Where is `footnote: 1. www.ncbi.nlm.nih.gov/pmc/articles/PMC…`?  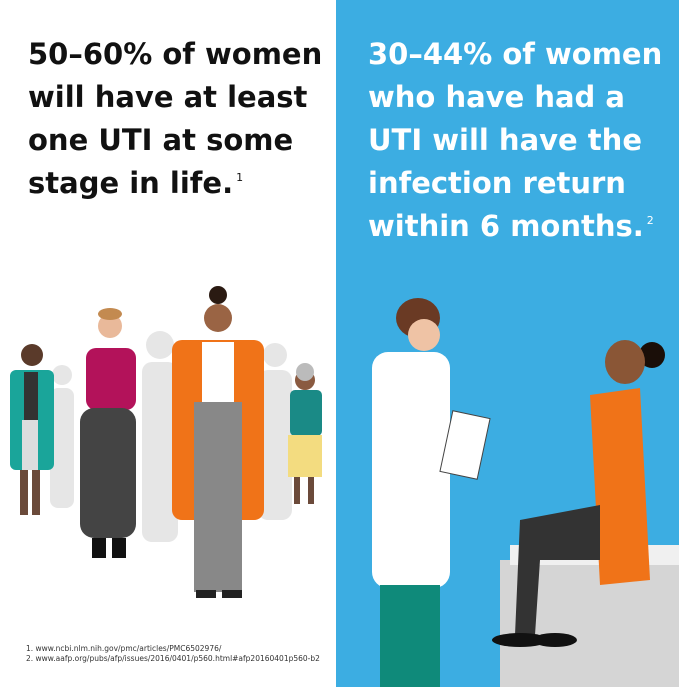 footnote: 1. www.ncbi.nlm.nih.gov/pmc/articles/PMC… is located at coordinates (124, 648).